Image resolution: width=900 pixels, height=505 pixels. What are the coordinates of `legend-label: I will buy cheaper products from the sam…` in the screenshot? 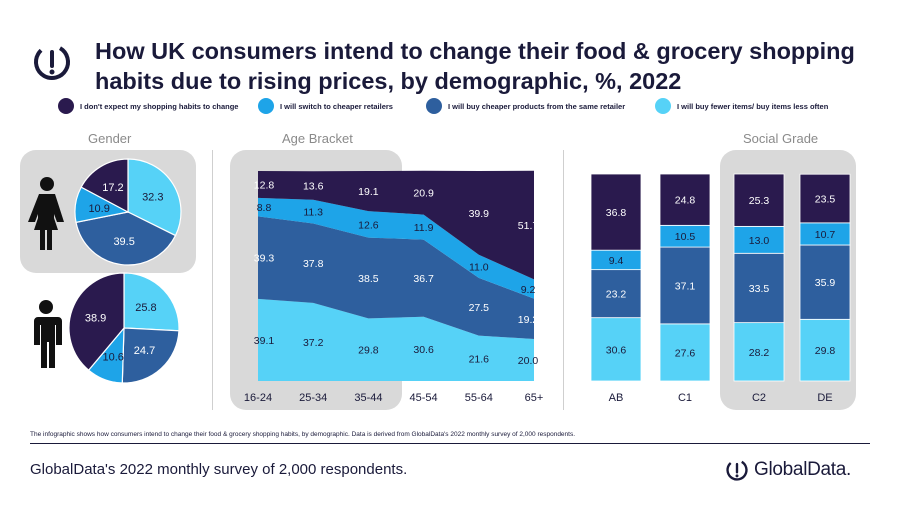 It's located at (537, 106).